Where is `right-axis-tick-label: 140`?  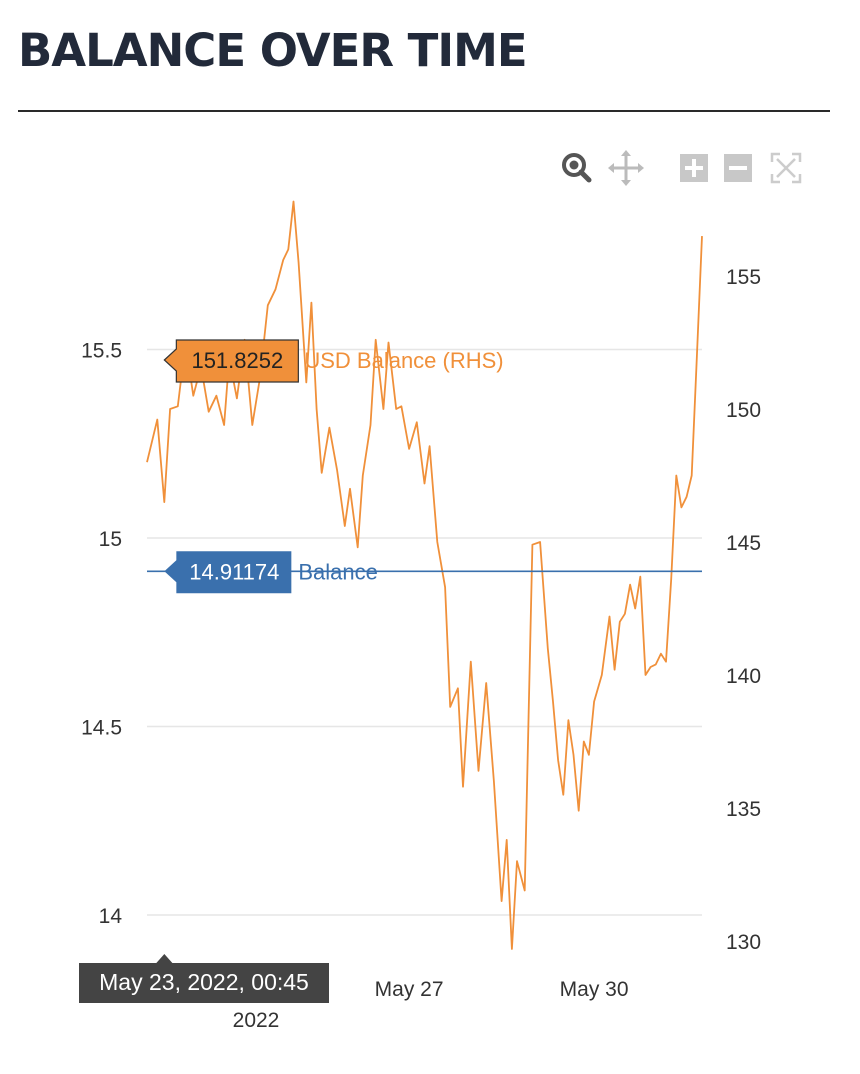
right-axis-tick-label: 140 is located at coordinates (743, 676).